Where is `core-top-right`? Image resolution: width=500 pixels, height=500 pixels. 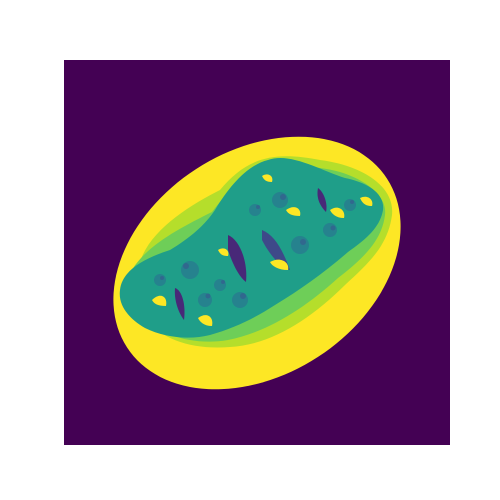 core-top-right is located at coordinates (322, 200).